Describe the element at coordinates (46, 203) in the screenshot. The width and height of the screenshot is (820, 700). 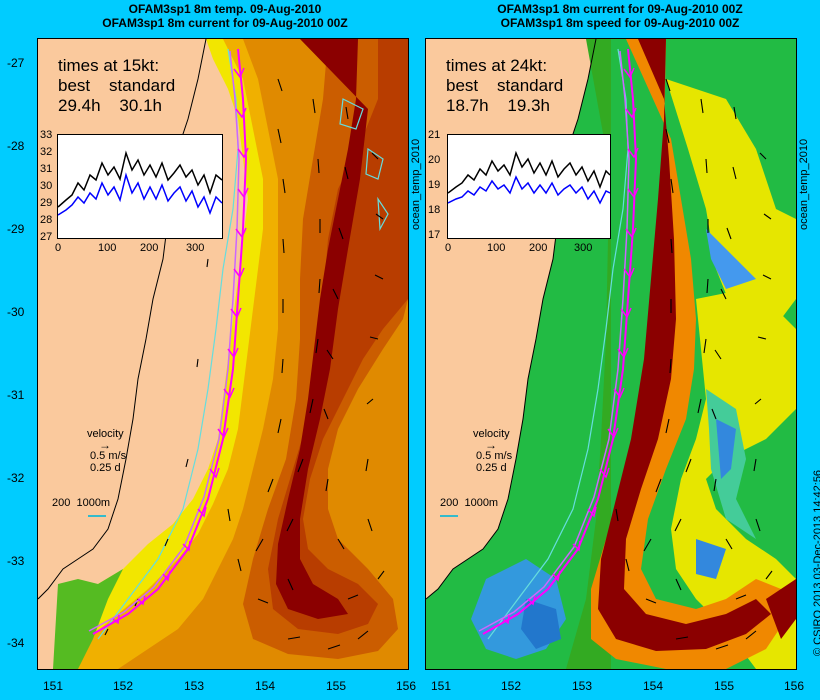
I see `inset-ytick: 29` at that location.